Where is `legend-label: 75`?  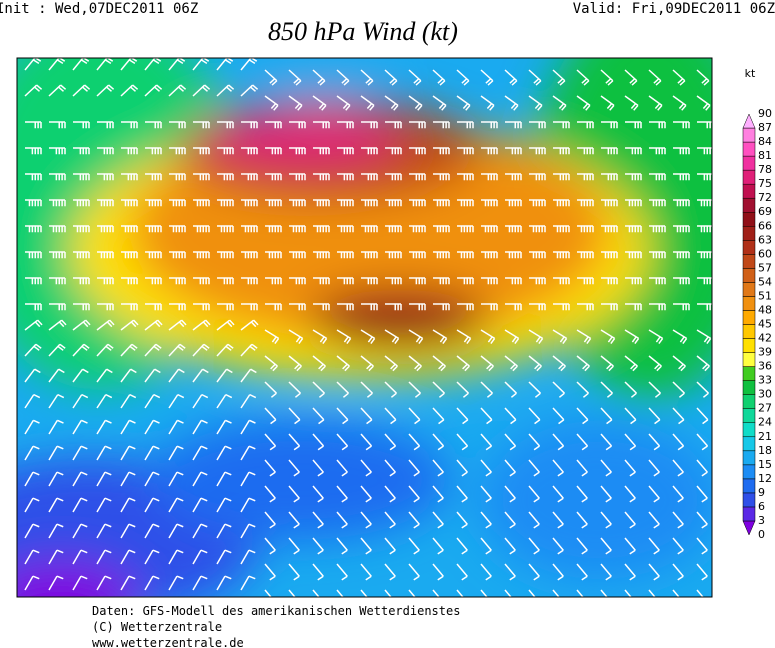
legend-label: 75 is located at coordinates (765, 183).